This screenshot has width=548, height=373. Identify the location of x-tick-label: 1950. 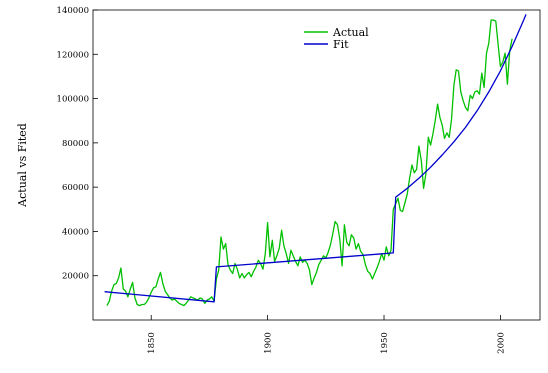
(385, 343).